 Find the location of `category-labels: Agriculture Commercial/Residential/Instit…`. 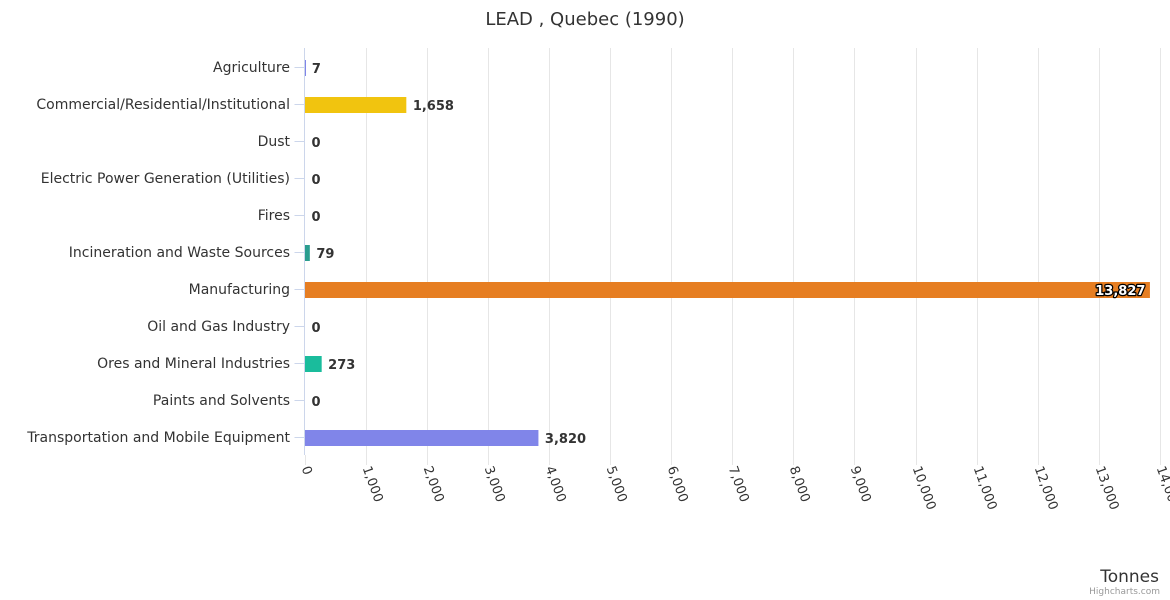

category-labels: Agriculture Commercial/Residential/Instit… is located at coordinates (158, 253).